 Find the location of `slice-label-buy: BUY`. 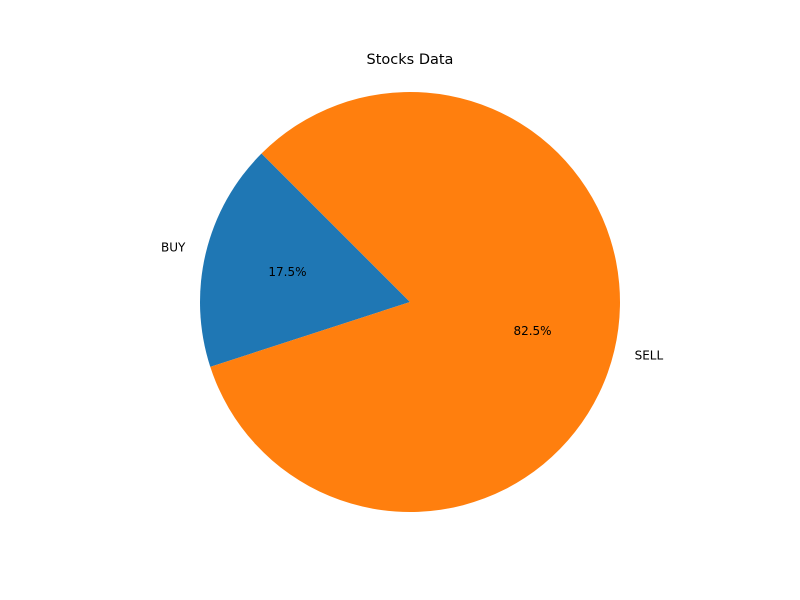

slice-label-buy: BUY is located at coordinates (173, 248).